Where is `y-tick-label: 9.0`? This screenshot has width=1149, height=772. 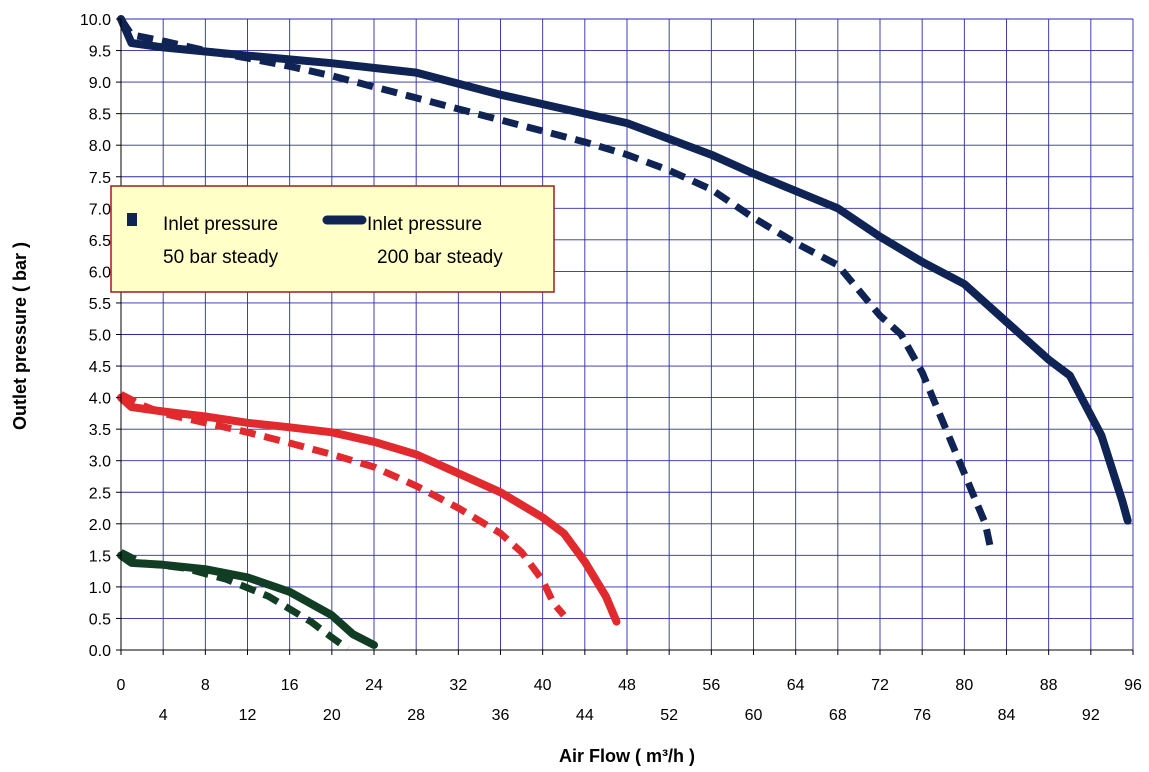 y-tick-label: 9.0 is located at coordinates (100, 83).